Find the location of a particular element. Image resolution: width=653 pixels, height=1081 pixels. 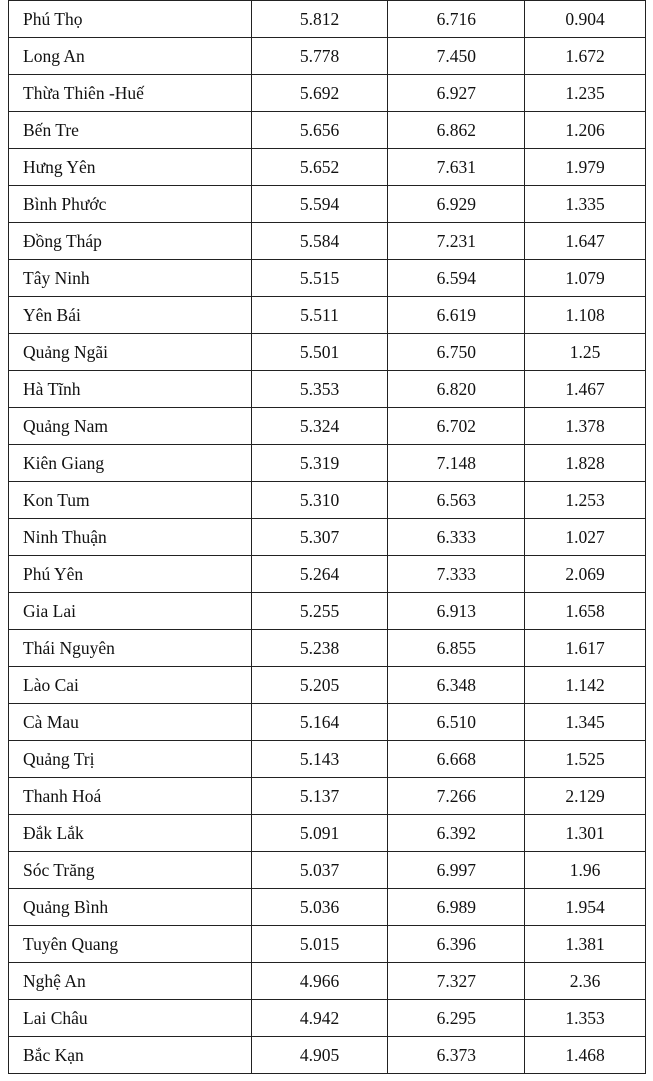

value-cell-3: 1.468 is located at coordinates (585, 1055).